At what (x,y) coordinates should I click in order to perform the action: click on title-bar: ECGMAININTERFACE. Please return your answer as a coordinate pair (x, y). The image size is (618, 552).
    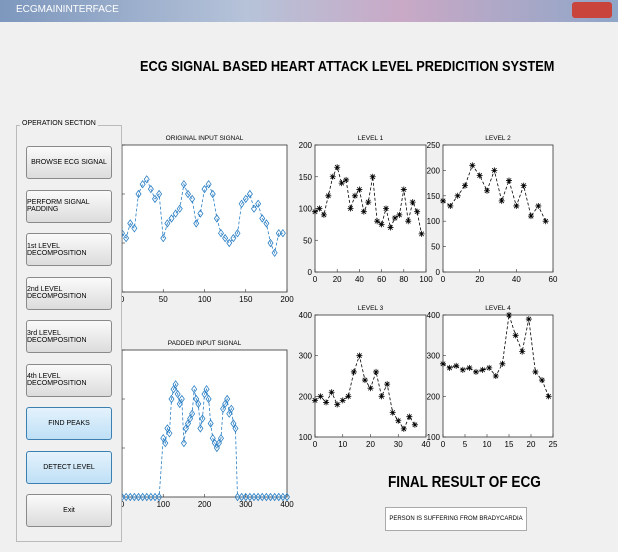
    Looking at the image, I should click on (309, 11).